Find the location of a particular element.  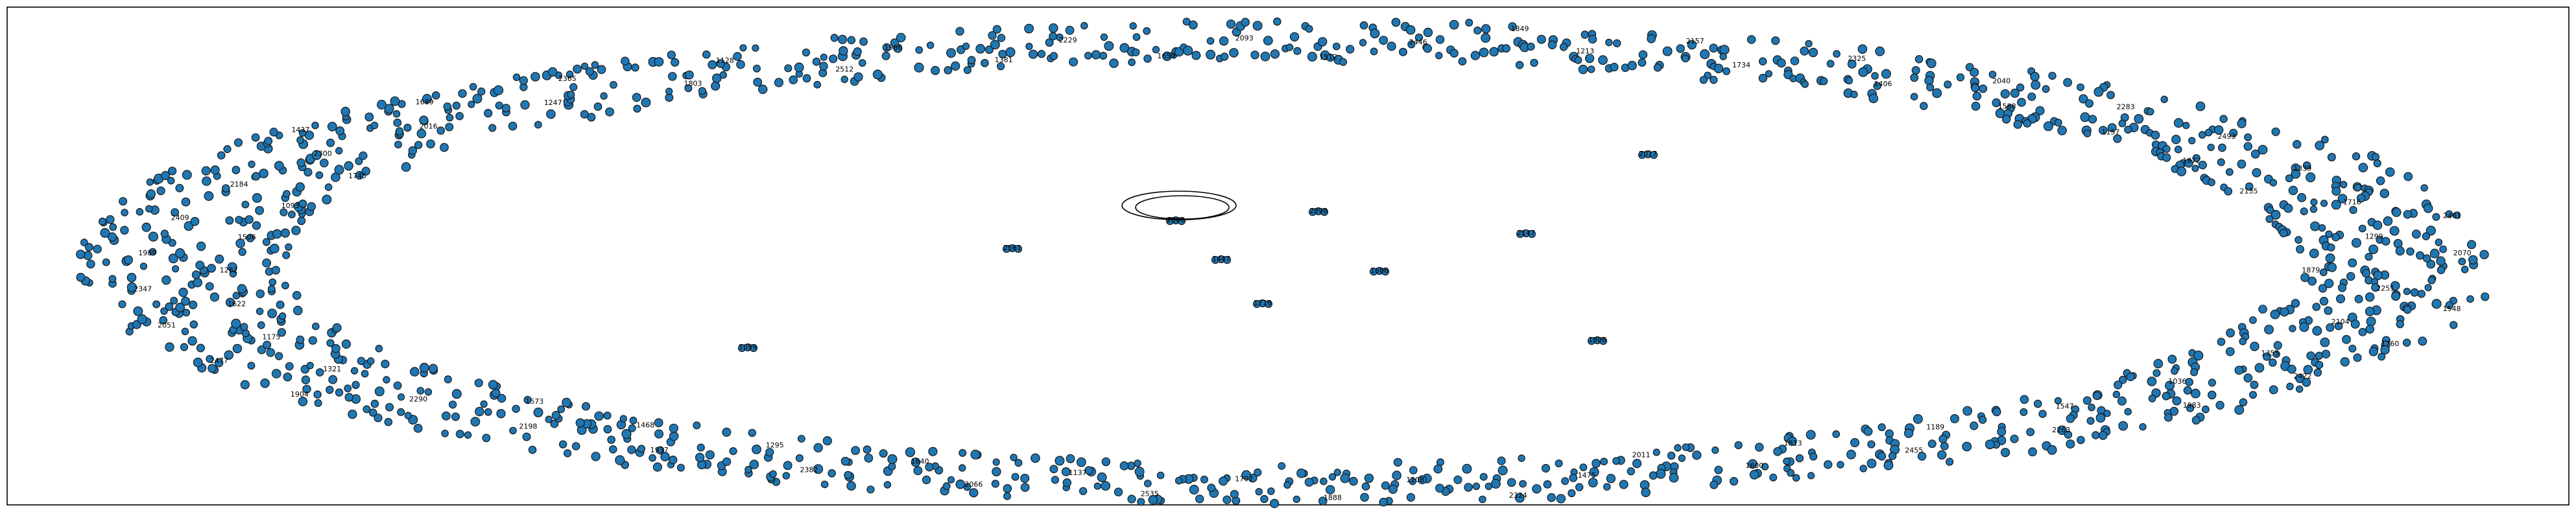

node-label: 1888 is located at coordinates (1333, 497).